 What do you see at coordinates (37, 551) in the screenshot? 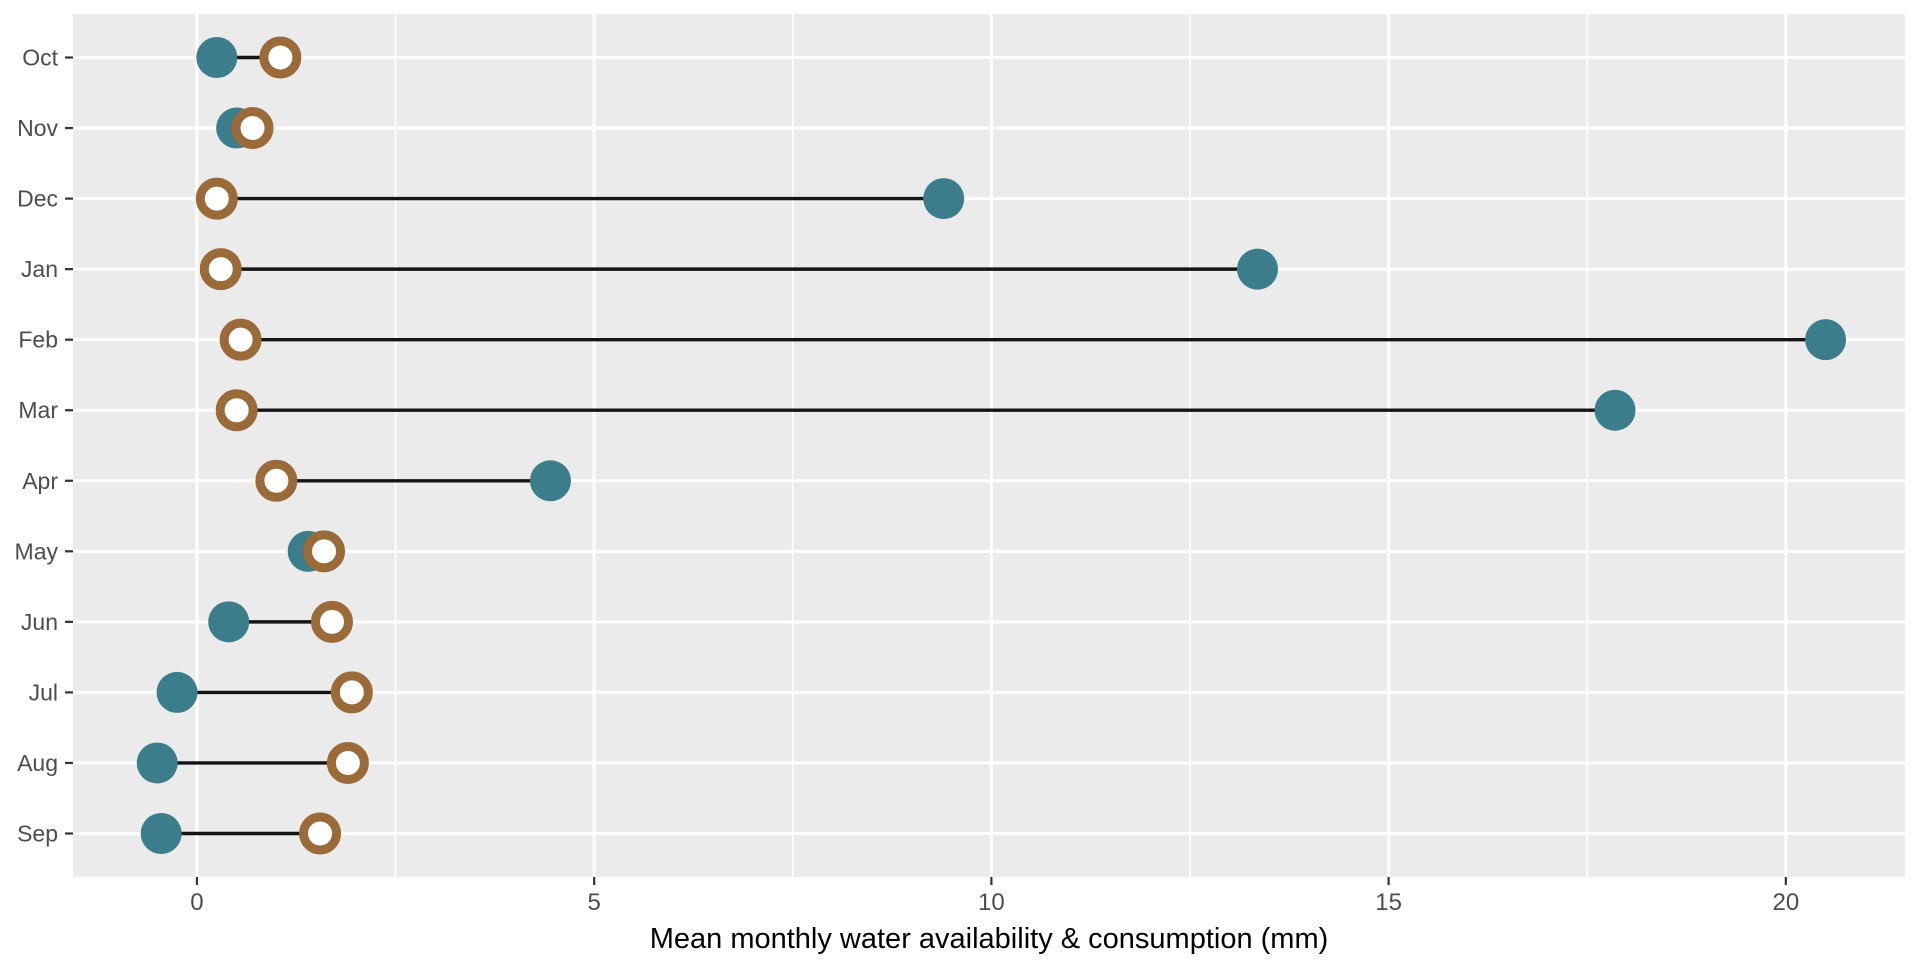
I see `y-tick-label: May` at bounding box center [37, 551].